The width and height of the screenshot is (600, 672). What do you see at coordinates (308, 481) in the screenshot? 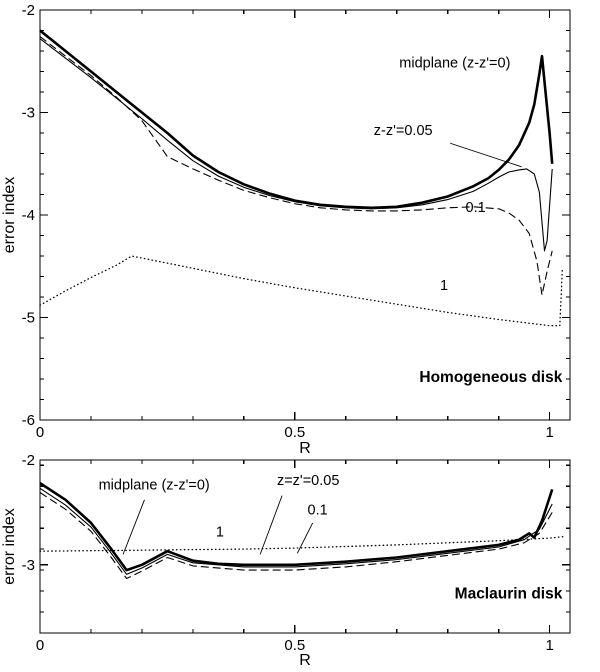
I see `annotation-label: z=z'=0.05` at bounding box center [308, 481].